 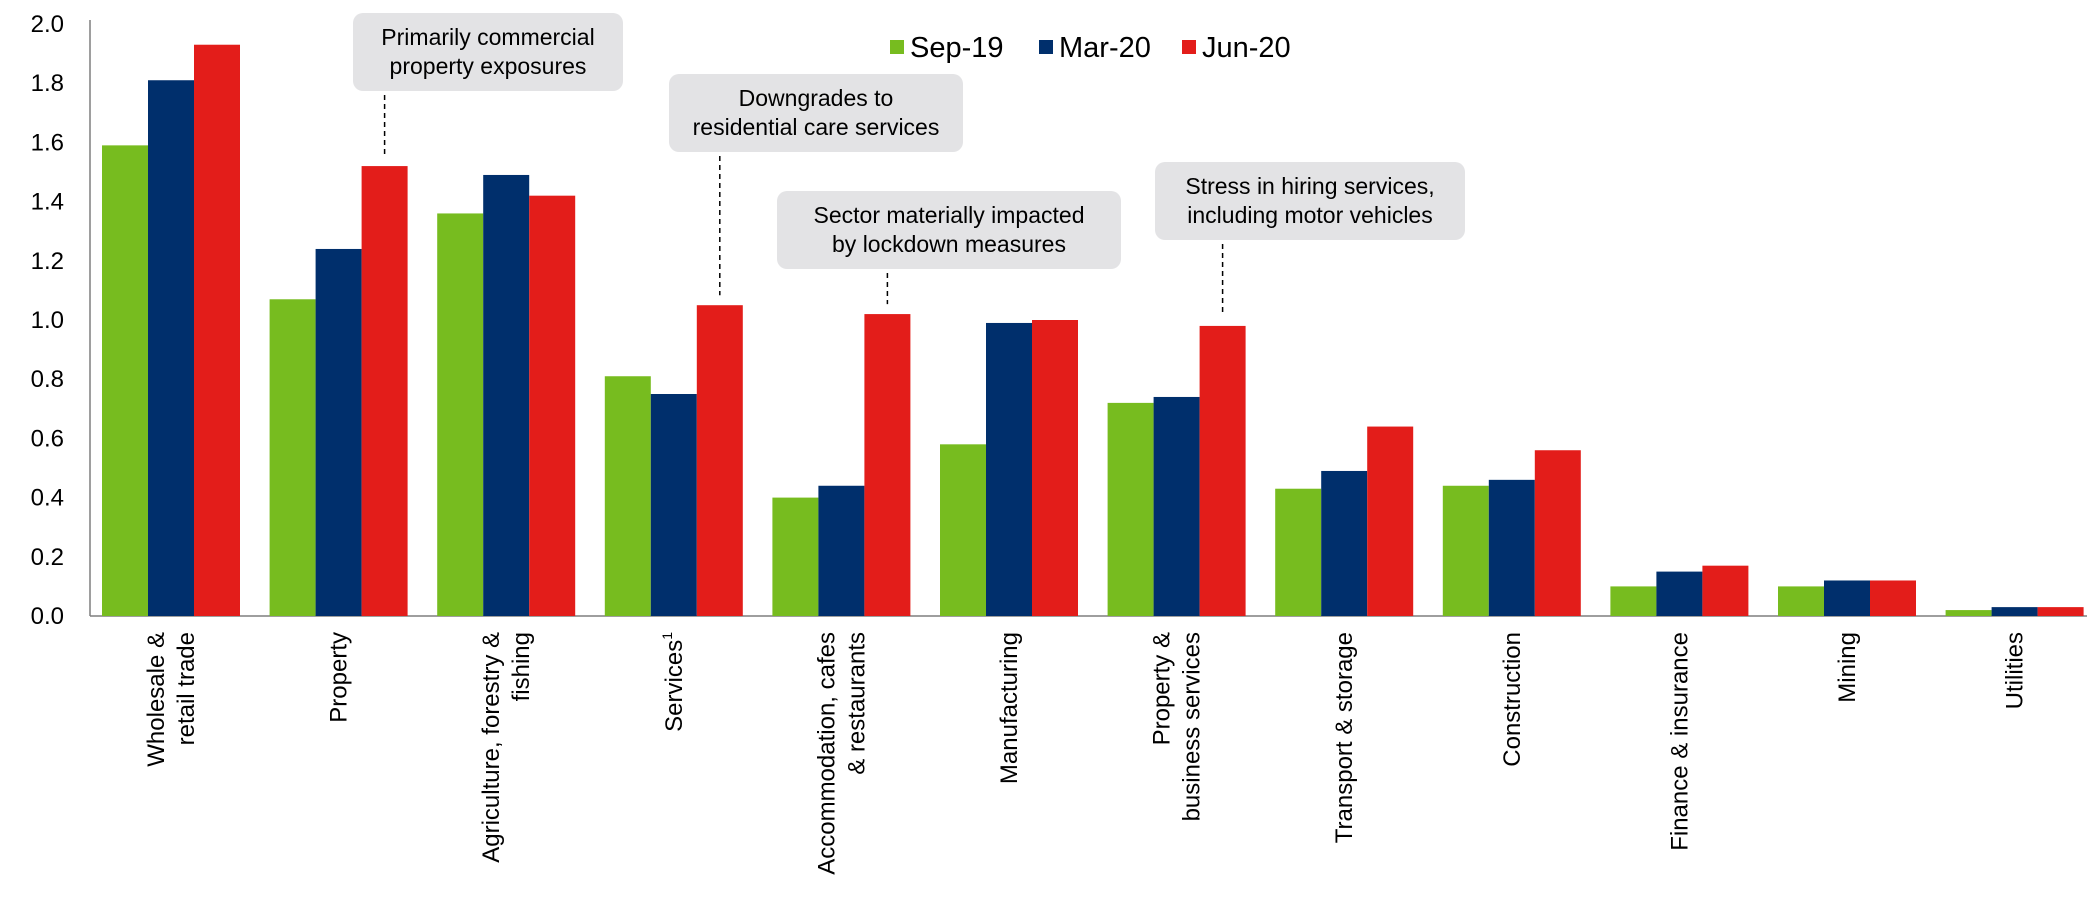 What do you see at coordinates (1309, 215) in the screenshot?
I see `annotation-text: including motor vehicles` at bounding box center [1309, 215].